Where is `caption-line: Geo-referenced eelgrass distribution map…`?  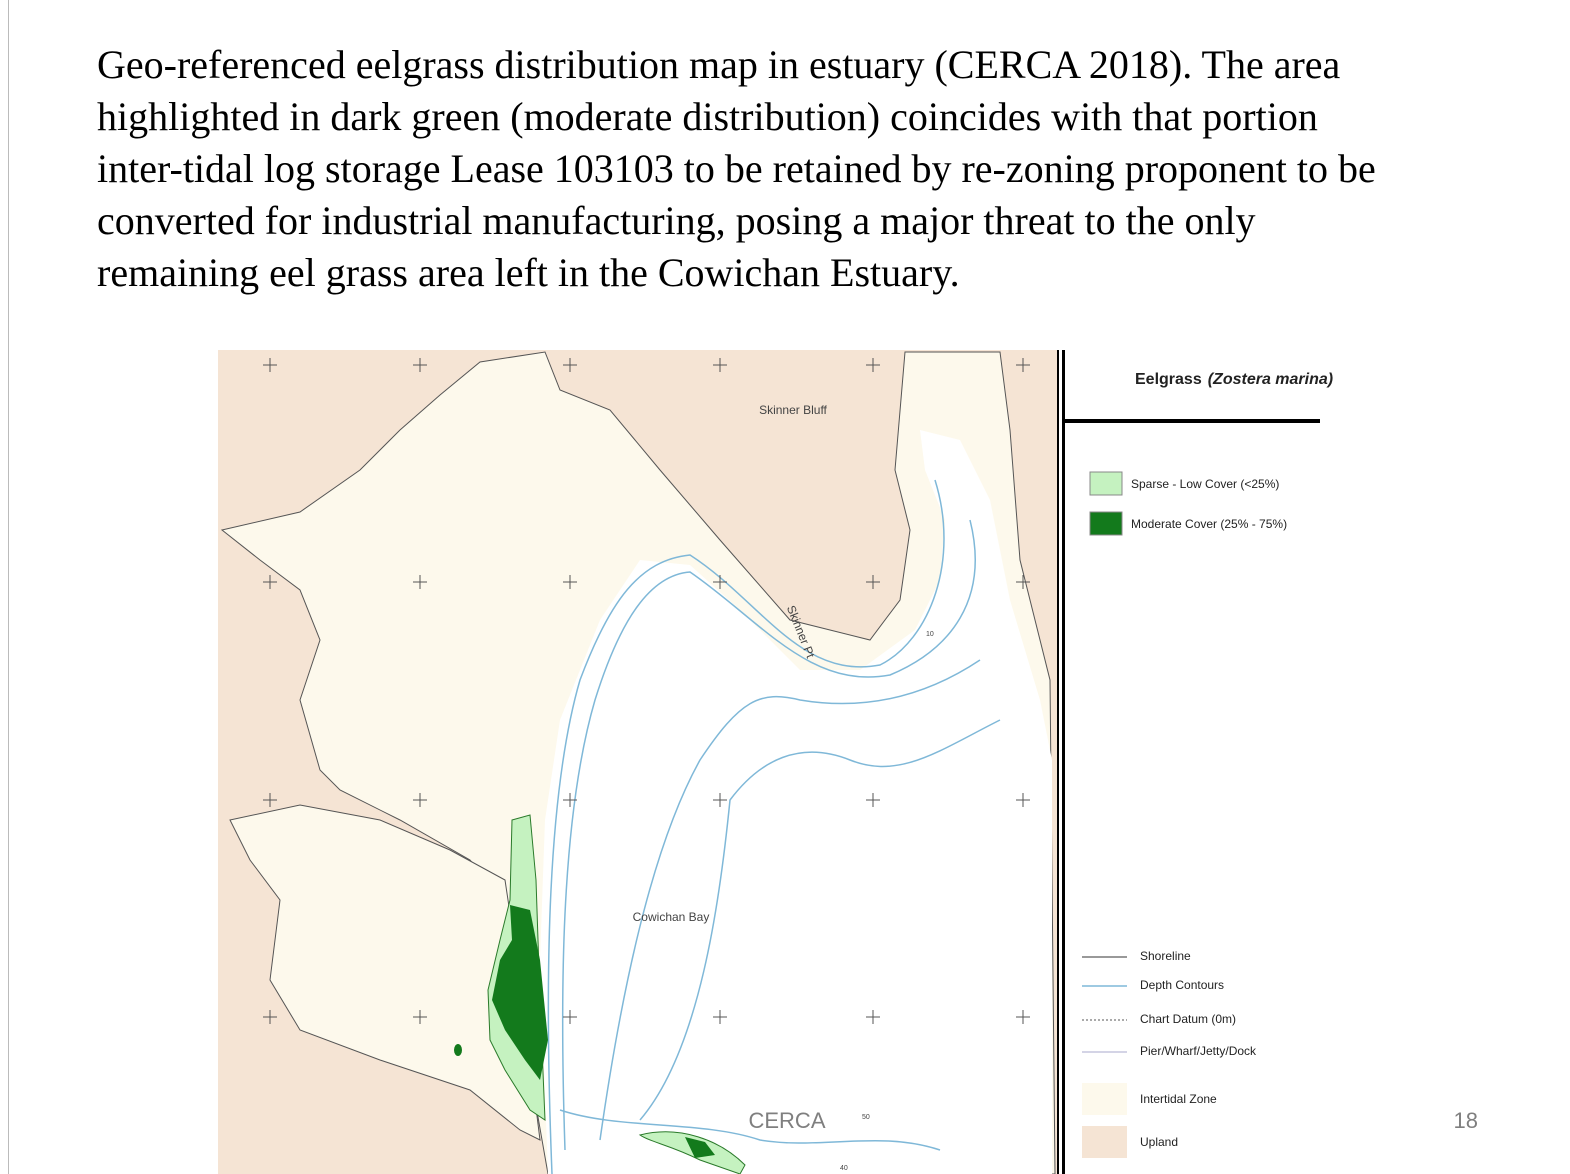
caption-line: Geo-referenced eelgrass distribution map… is located at coordinates (719, 64).